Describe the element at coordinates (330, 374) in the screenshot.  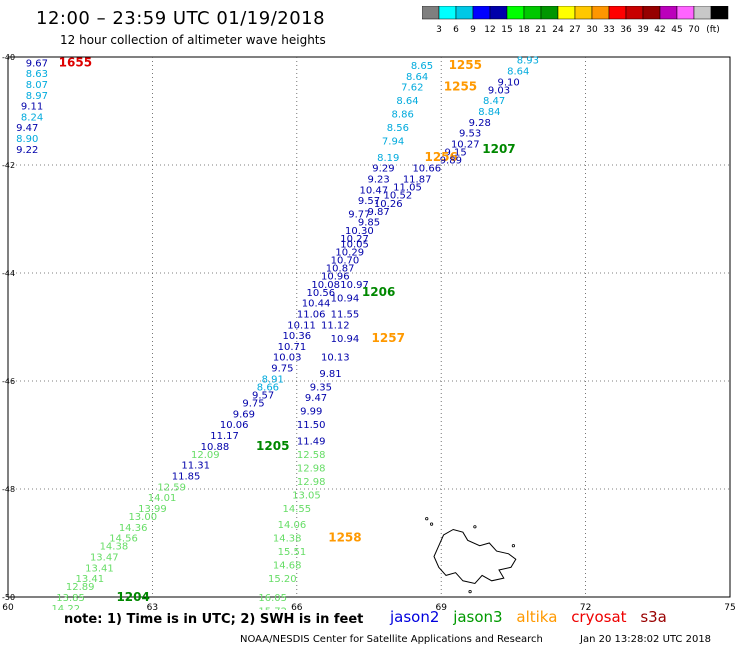
I see `wave-height-label: 9.81` at that location.